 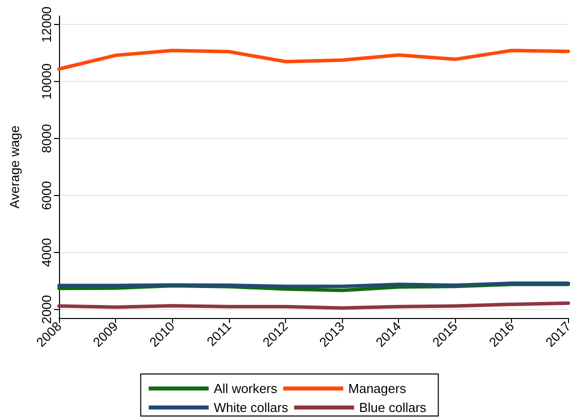 I want to click on legend-label: White collars, so click(x=251, y=407).